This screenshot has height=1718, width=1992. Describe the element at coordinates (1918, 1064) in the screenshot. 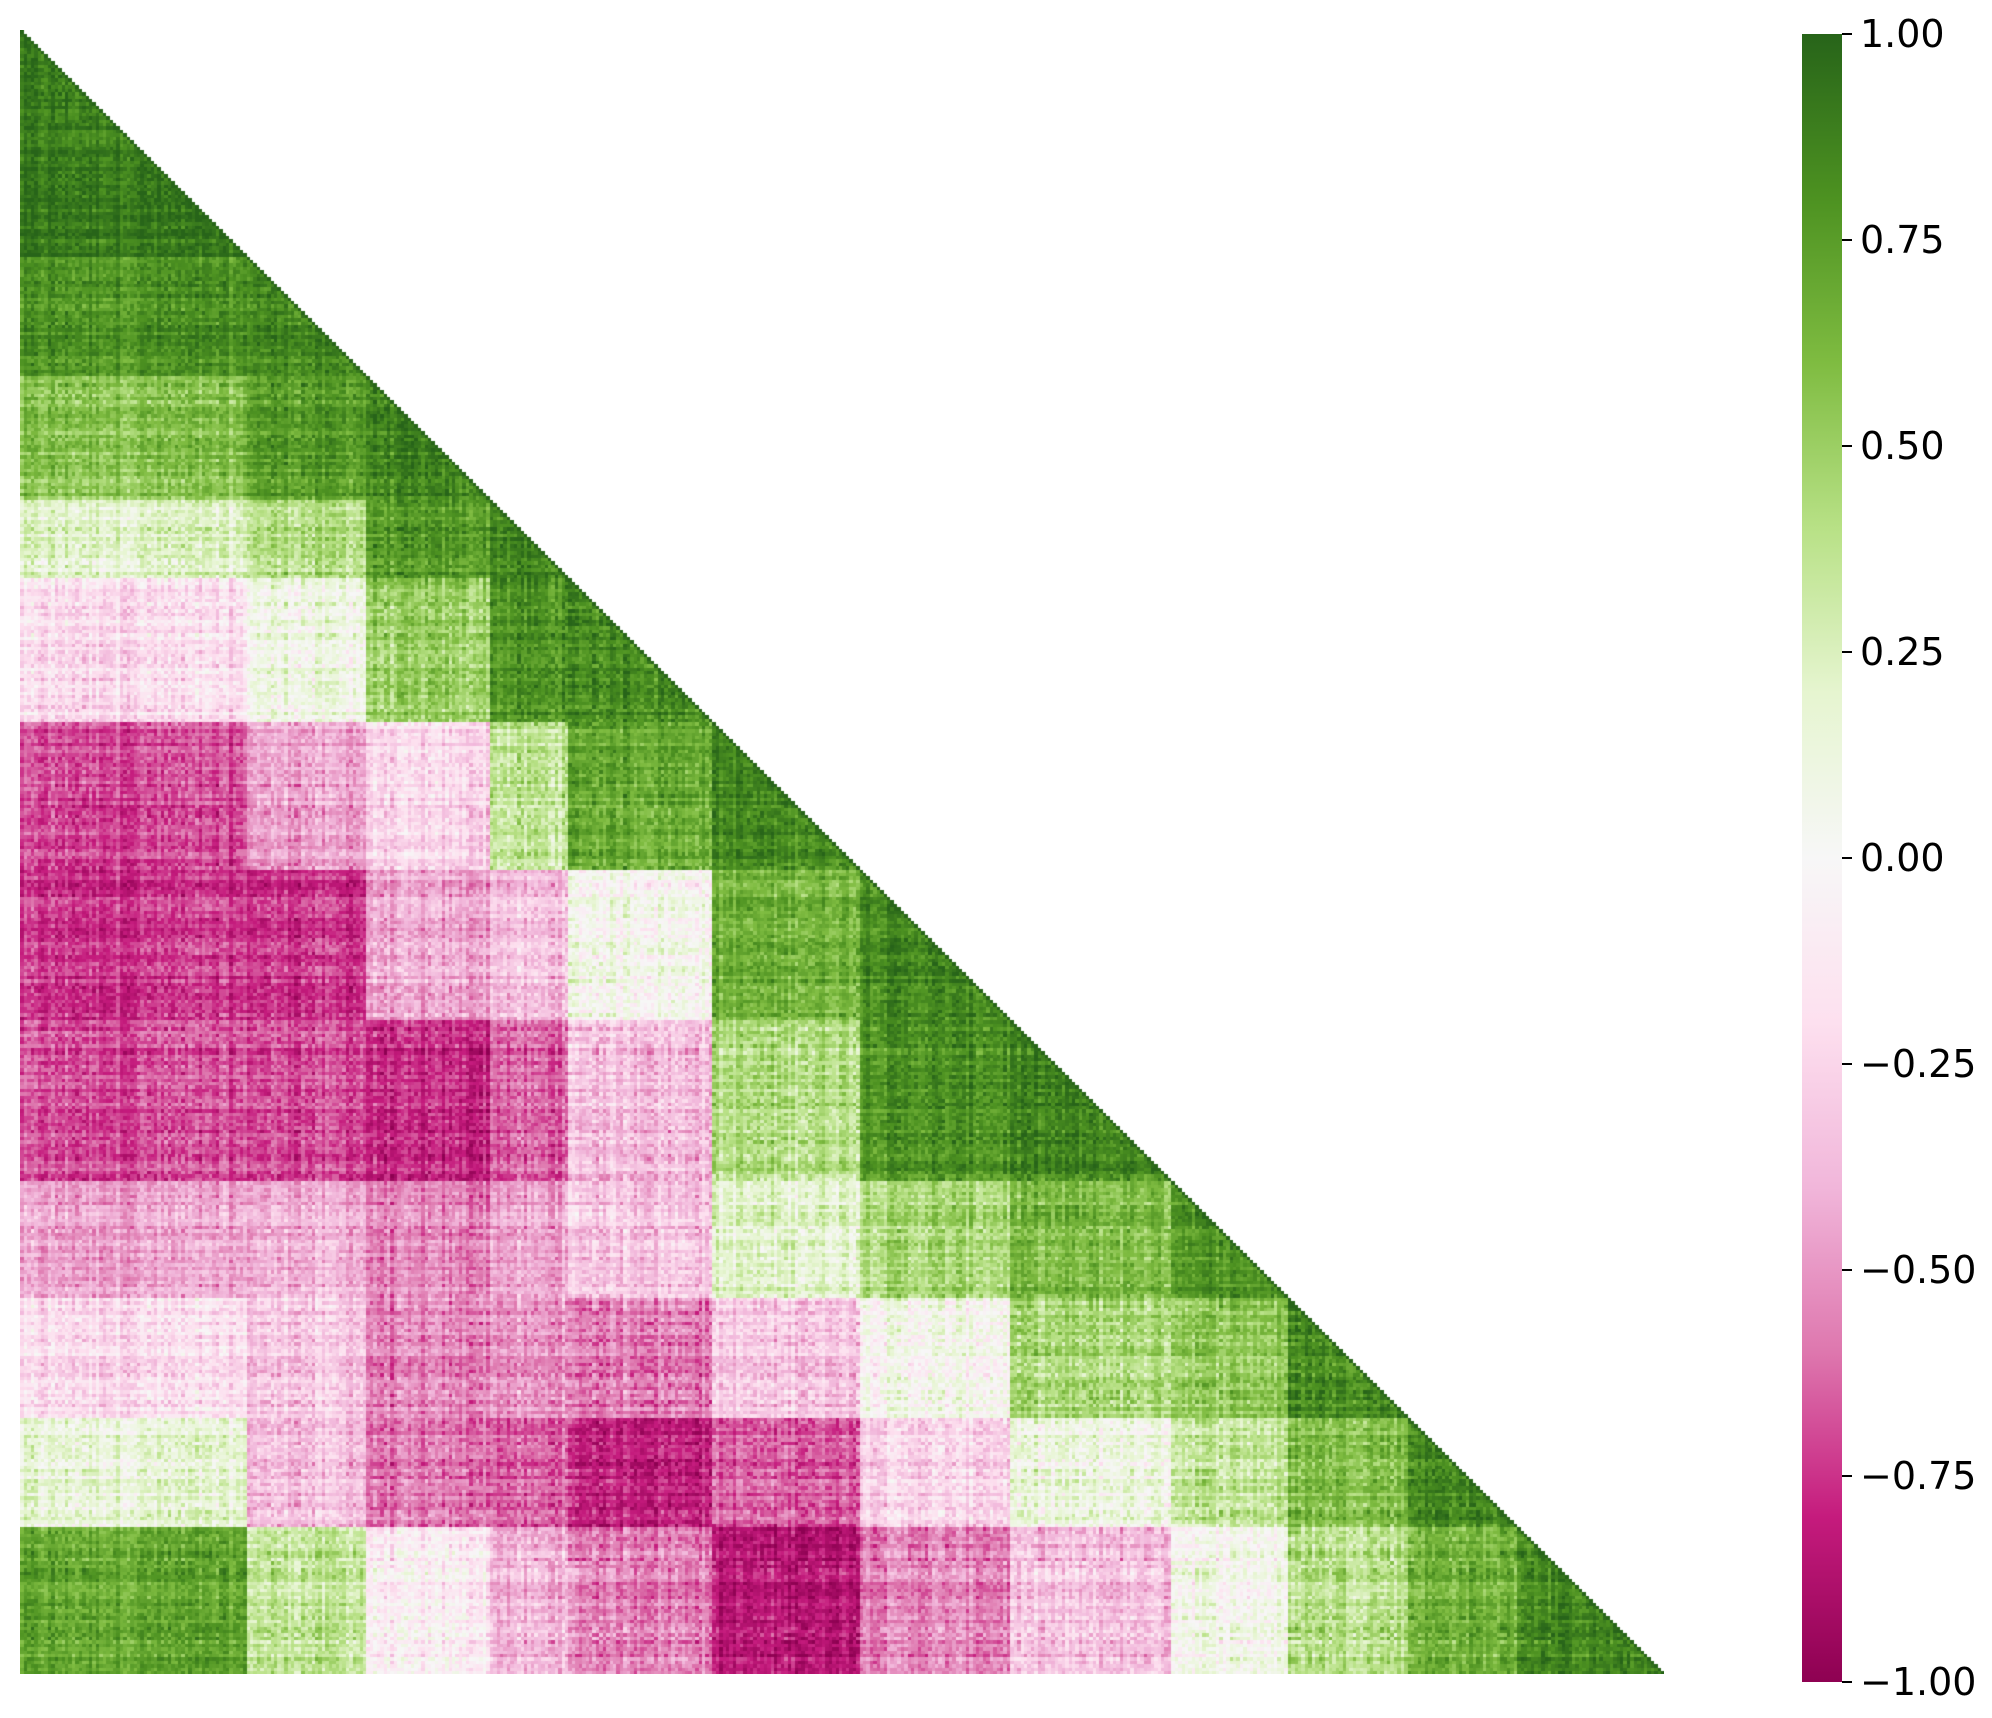

I see `colorbar-tick-label: −0.25` at that location.